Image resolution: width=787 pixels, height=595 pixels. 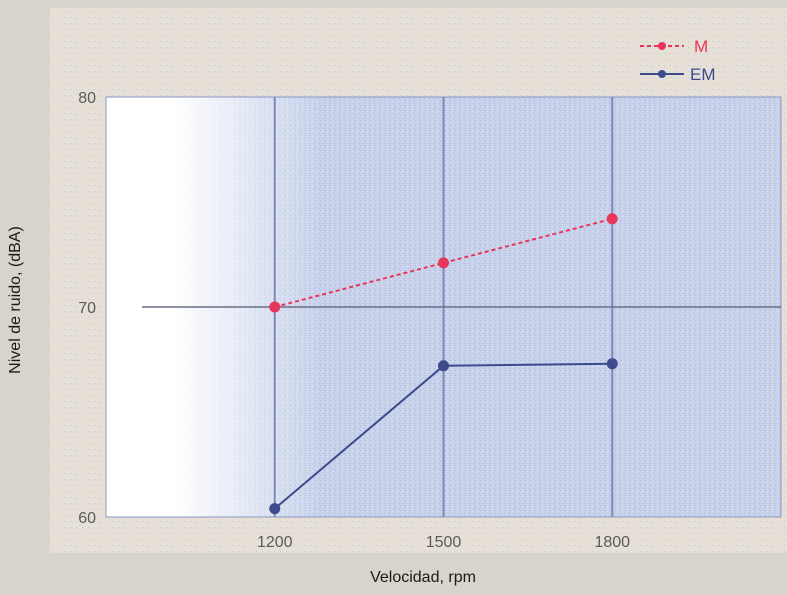 I want to click on series-line-m, so click(x=443, y=262).